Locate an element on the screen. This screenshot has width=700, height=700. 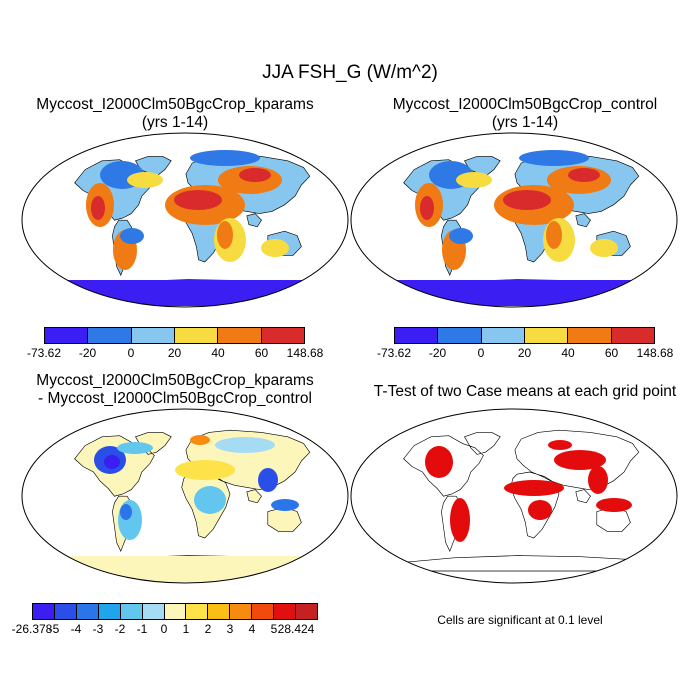
significance-note: Cells are significant at 0.1 level is located at coordinates (520, 620).